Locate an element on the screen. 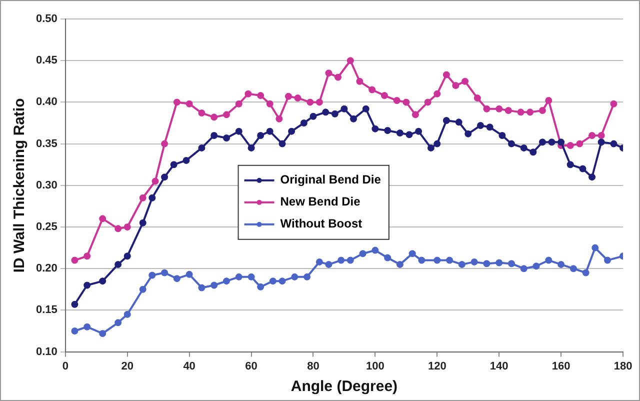  x-tick-label: 40 is located at coordinates (189, 366).